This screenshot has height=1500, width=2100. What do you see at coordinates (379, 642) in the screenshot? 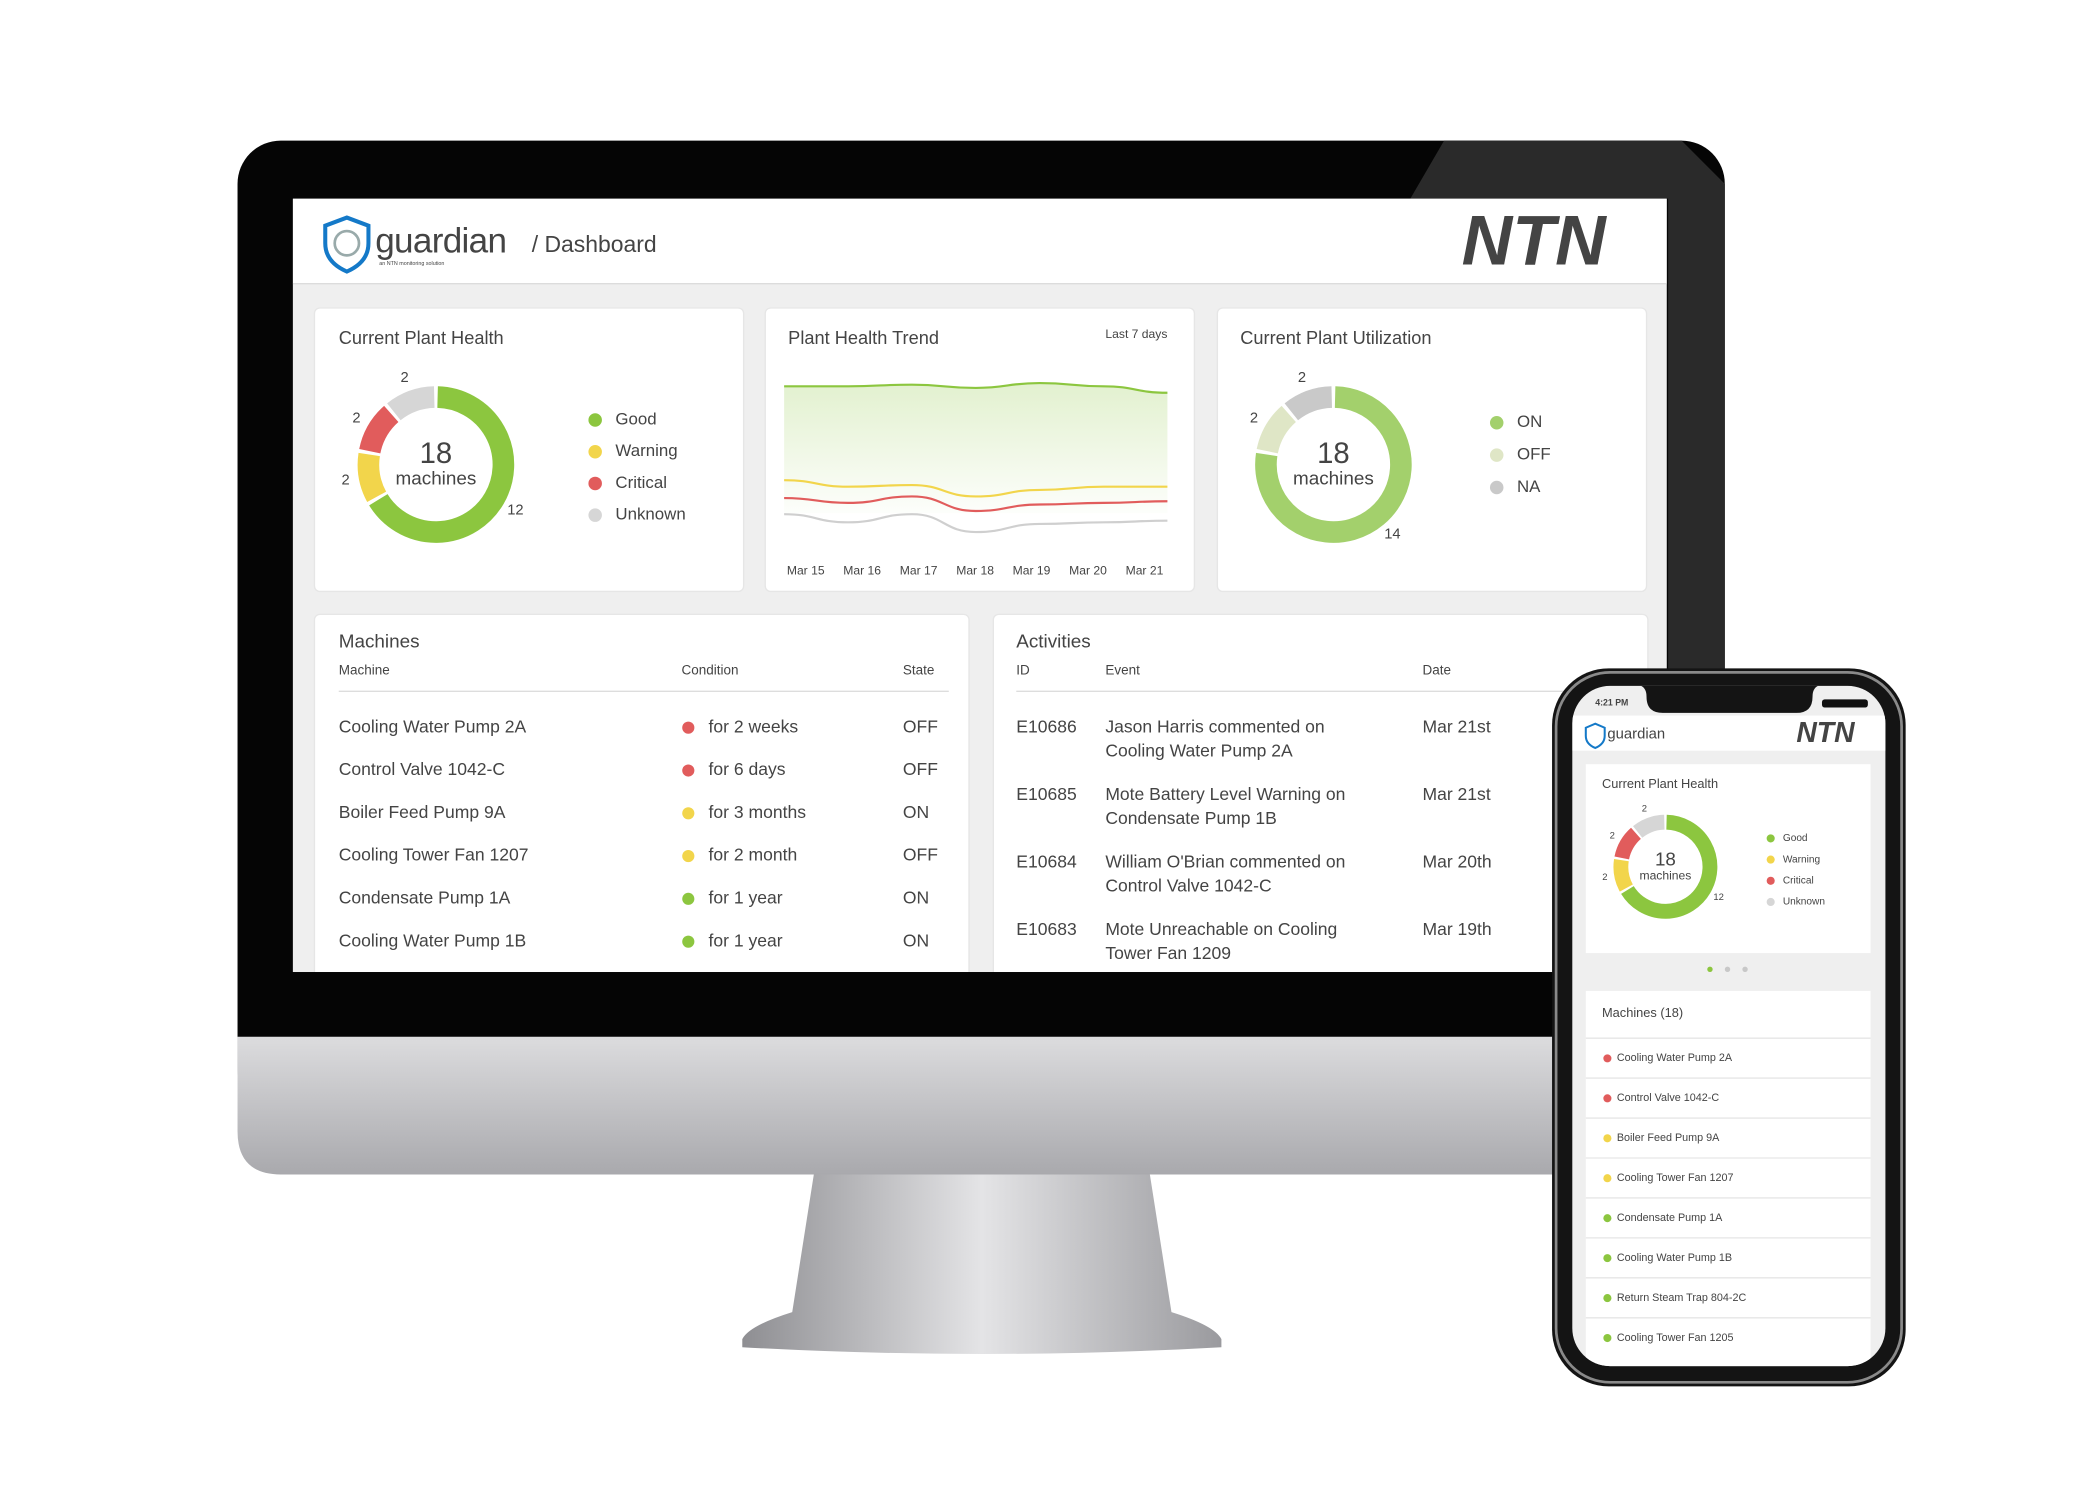
I see `card-title: Machines` at bounding box center [379, 642].